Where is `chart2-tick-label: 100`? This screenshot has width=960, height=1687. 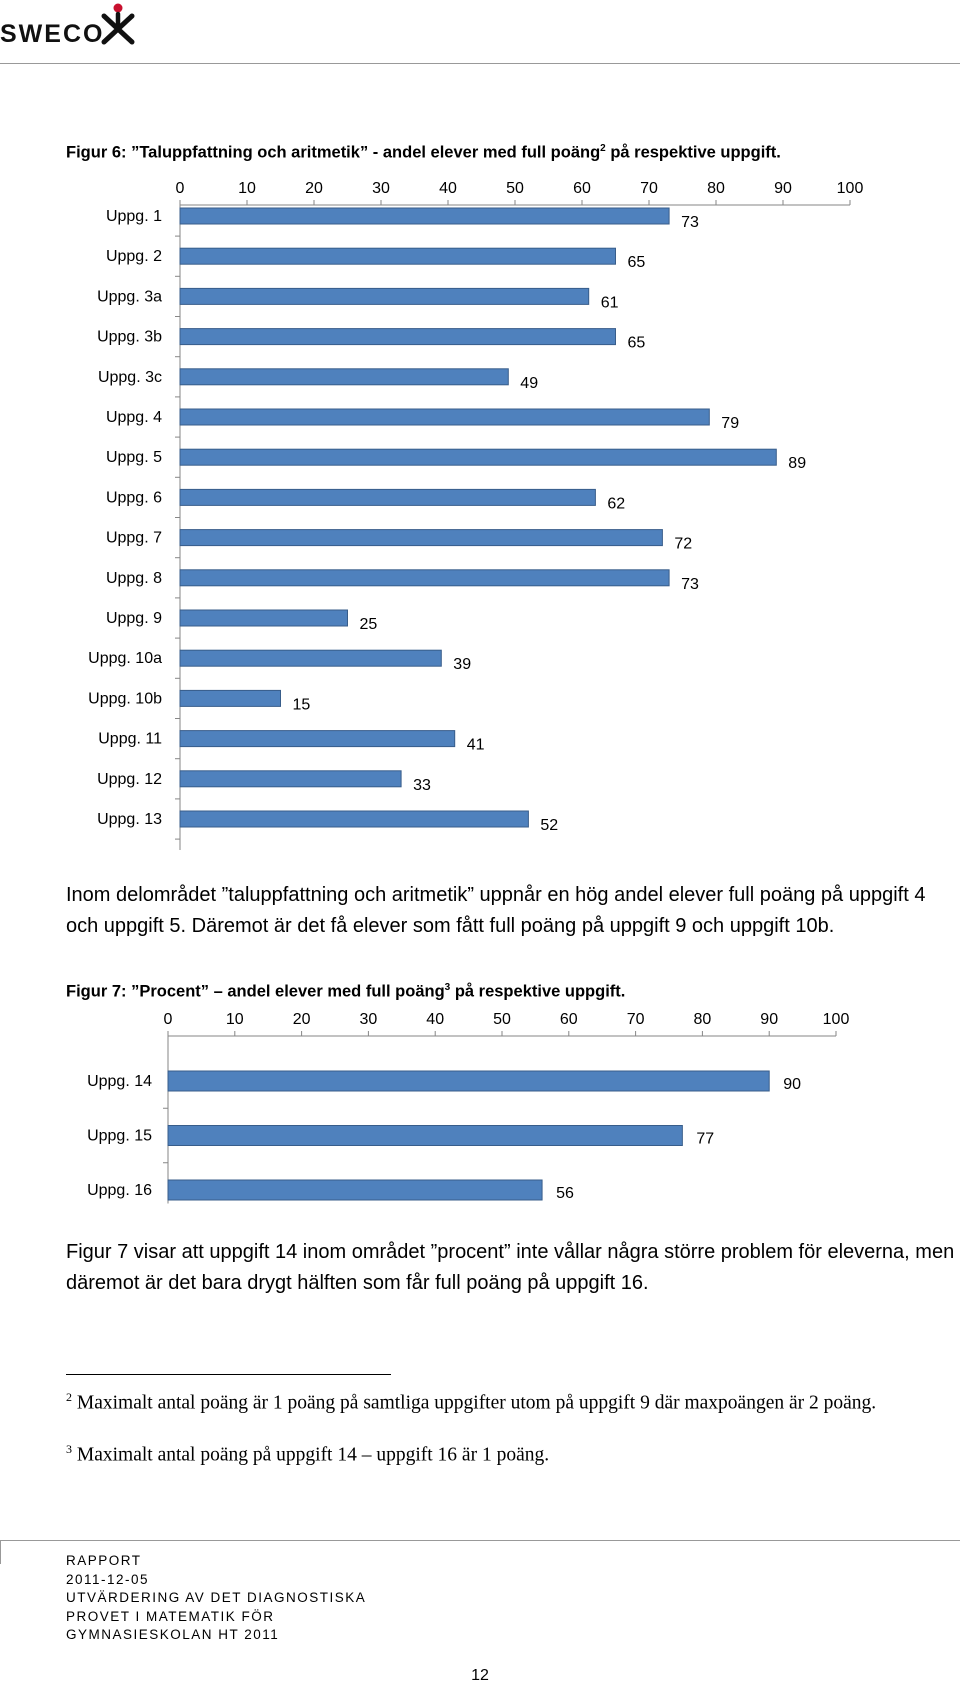 chart2-tick-label: 100 is located at coordinates (836, 1019).